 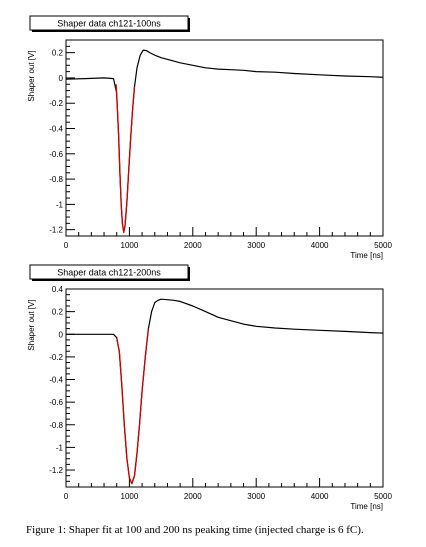 What do you see at coordinates (320, 496) in the screenshot?
I see `chart2-x-tick-label: 4000` at bounding box center [320, 496].